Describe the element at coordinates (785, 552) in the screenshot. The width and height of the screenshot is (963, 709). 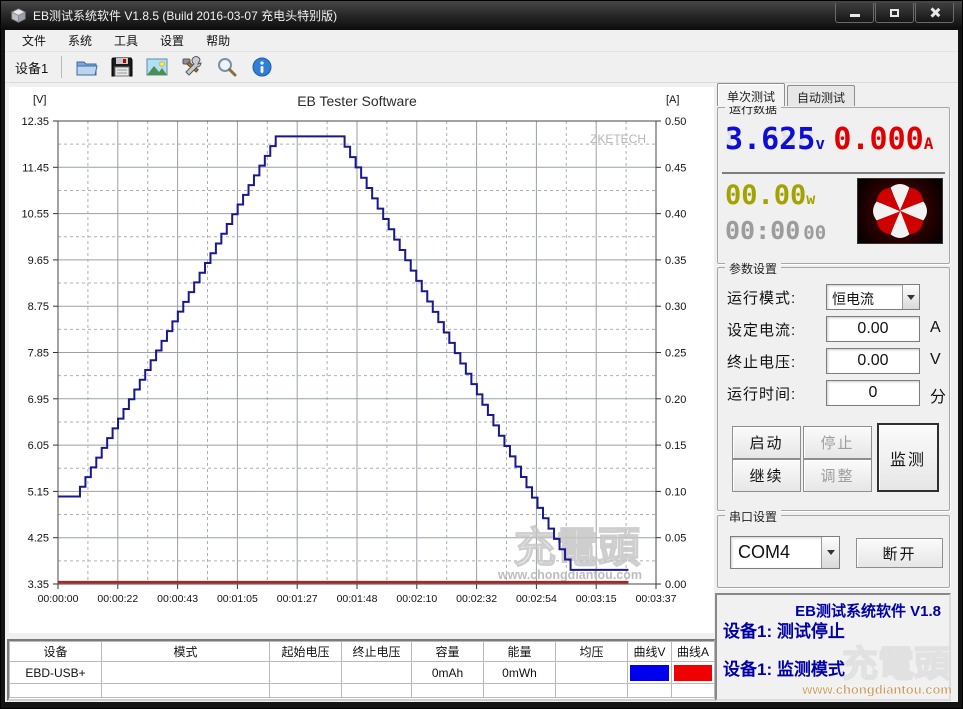
I see `com-port-select: COM4` at that location.